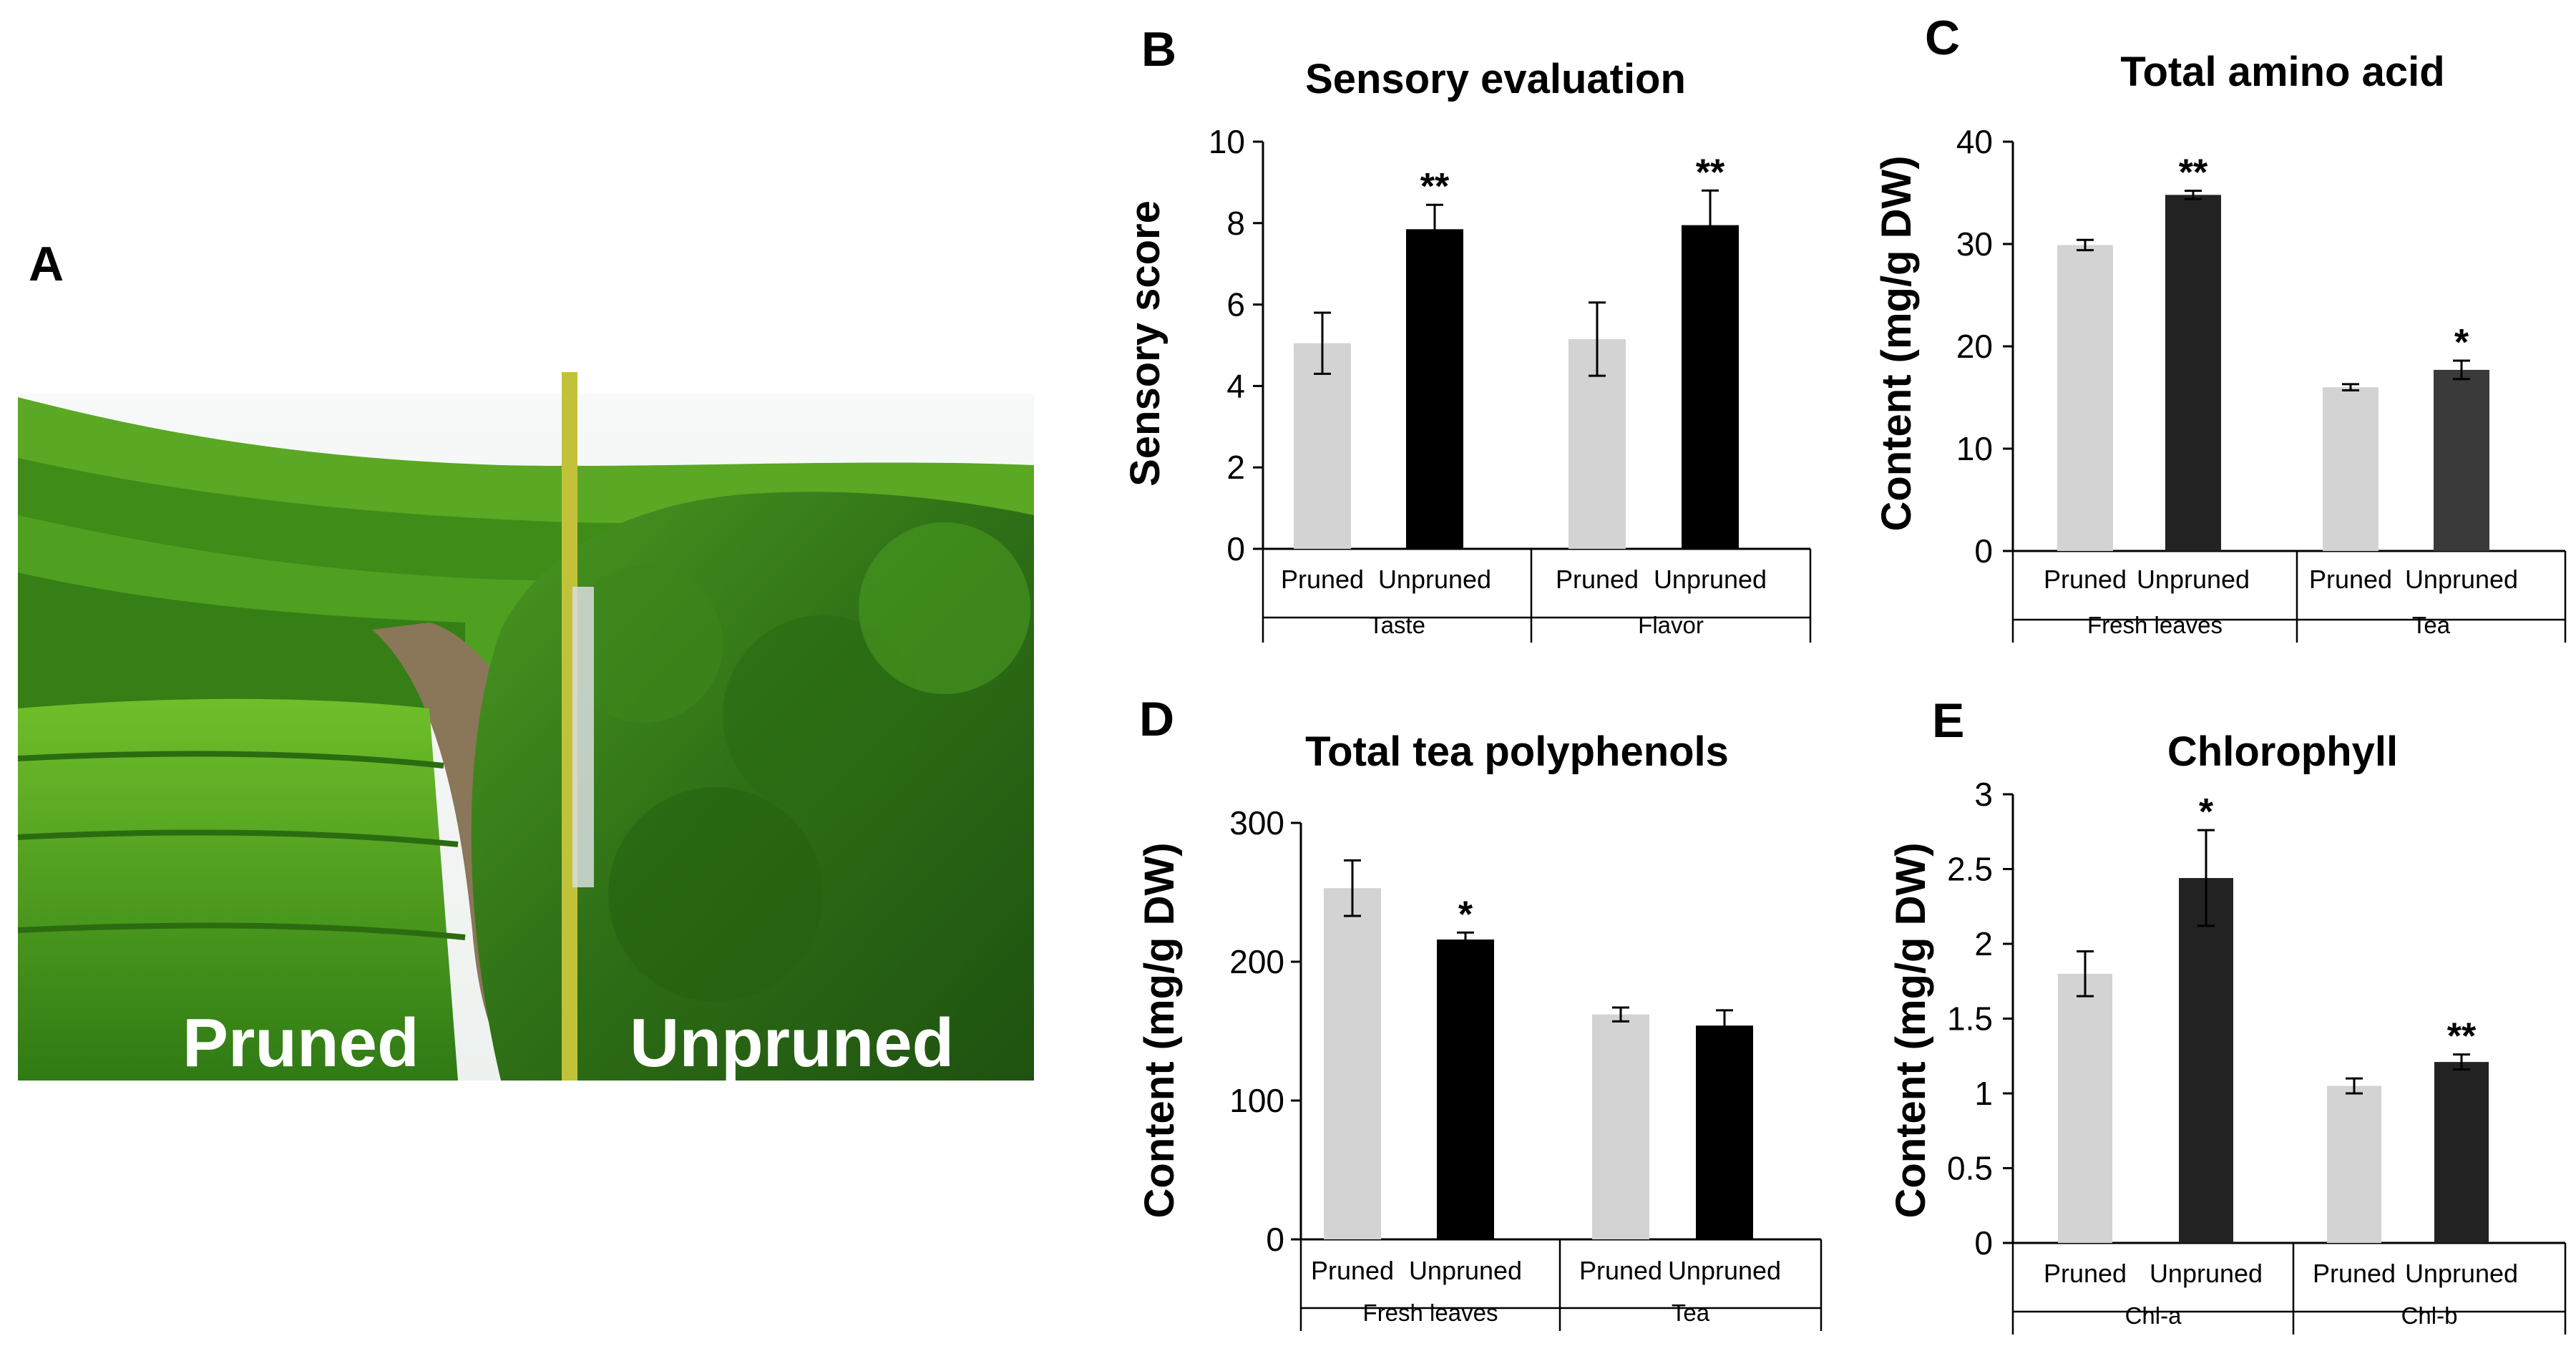  What do you see at coordinates (1256, 1100) in the screenshot?
I see `y-tick-label: 100` at bounding box center [1256, 1100].